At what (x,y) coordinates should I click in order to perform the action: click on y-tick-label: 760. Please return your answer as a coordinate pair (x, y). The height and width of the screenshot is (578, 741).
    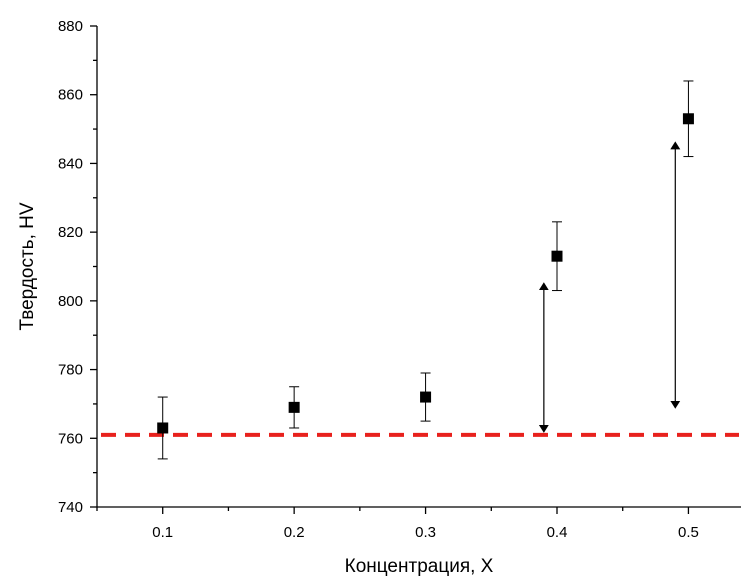
    Looking at the image, I should click on (70, 438).